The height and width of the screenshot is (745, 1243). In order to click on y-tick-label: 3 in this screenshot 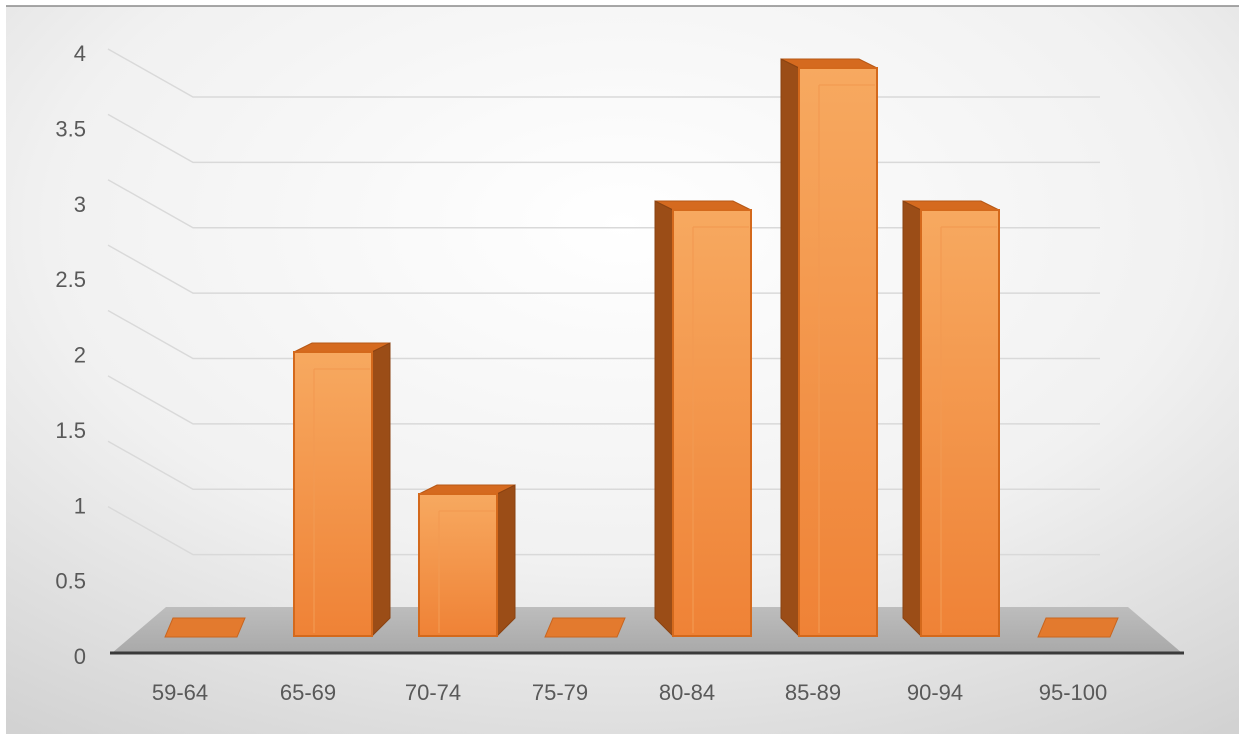, I will do `click(80, 204)`.